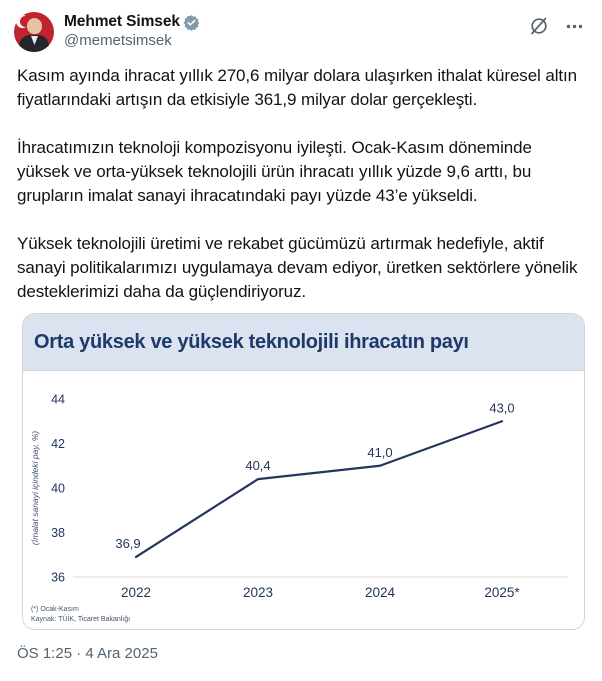 This screenshot has height=681, width=602. What do you see at coordinates (81, 619) in the screenshot?
I see `chart-footnote-line-2: Kaynak: TÜİK, Ticaret Bakanlığı` at bounding box center [81, 619].